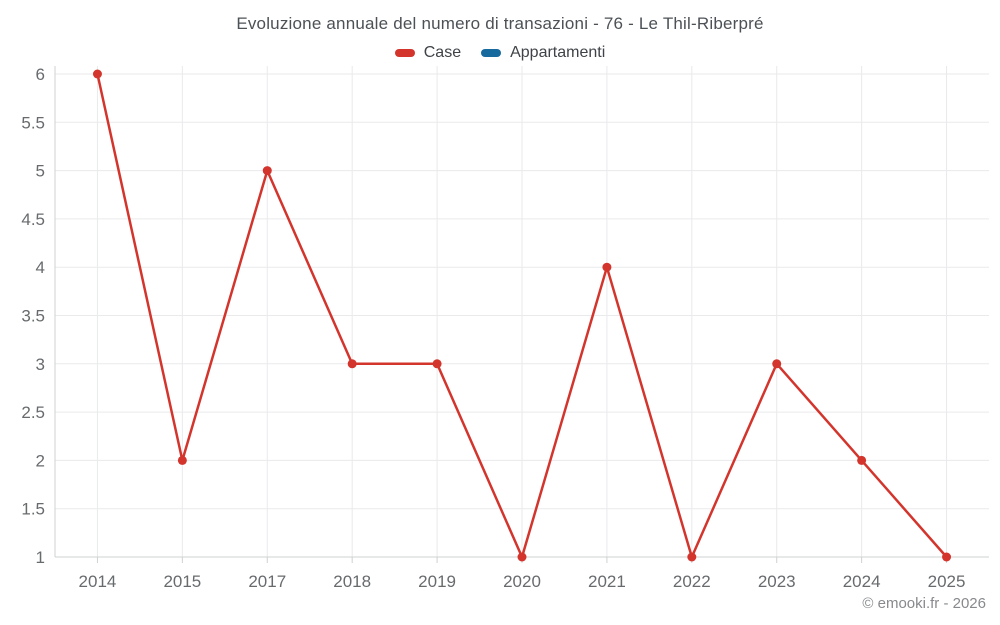  I want to click on x-axis-tick-label: 2019, so click(437, 581).